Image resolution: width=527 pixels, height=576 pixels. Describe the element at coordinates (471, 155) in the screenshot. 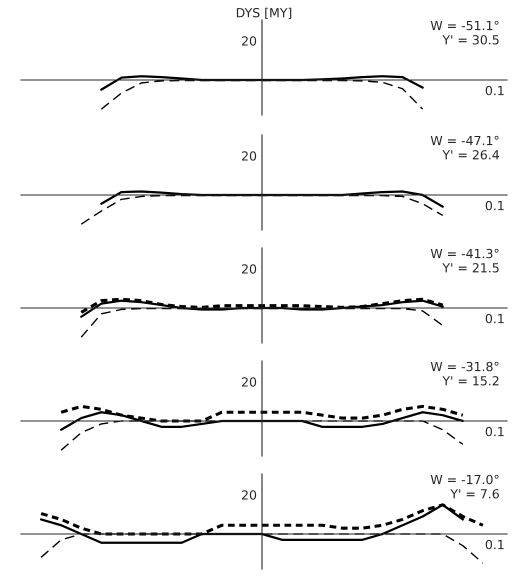

I see `text: Y' = 26.4` at that location.